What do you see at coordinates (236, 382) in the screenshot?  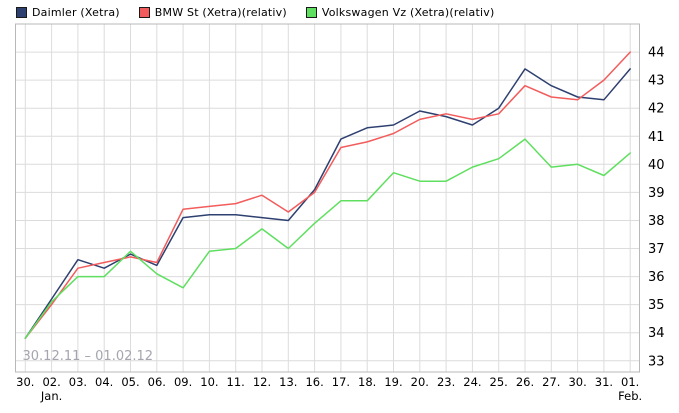 I see `x-axis-label: 11.` at bounding box center [236, 382].